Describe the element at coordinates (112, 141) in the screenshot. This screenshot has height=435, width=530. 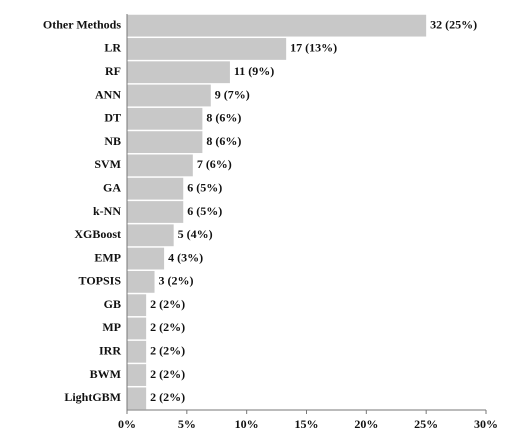
I see `y-tick-label: NB` at that location.